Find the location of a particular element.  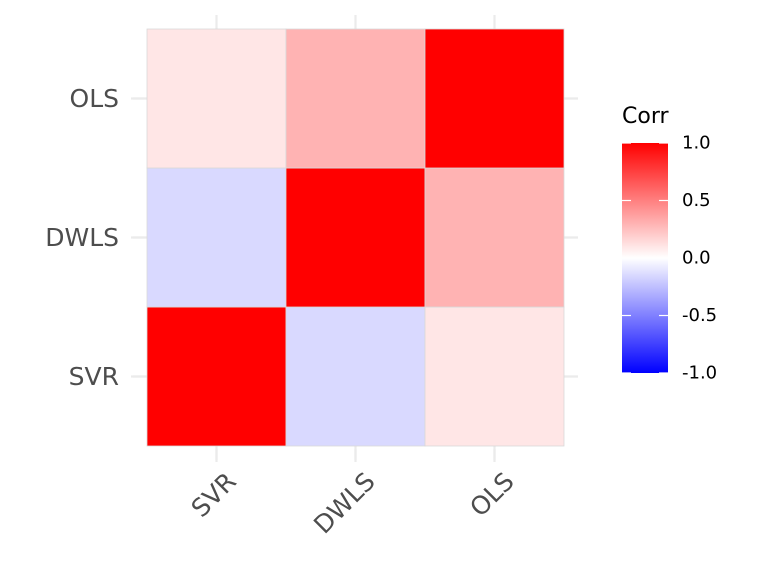

y-tick-label: DWLS is located at coordinates (82, 237).